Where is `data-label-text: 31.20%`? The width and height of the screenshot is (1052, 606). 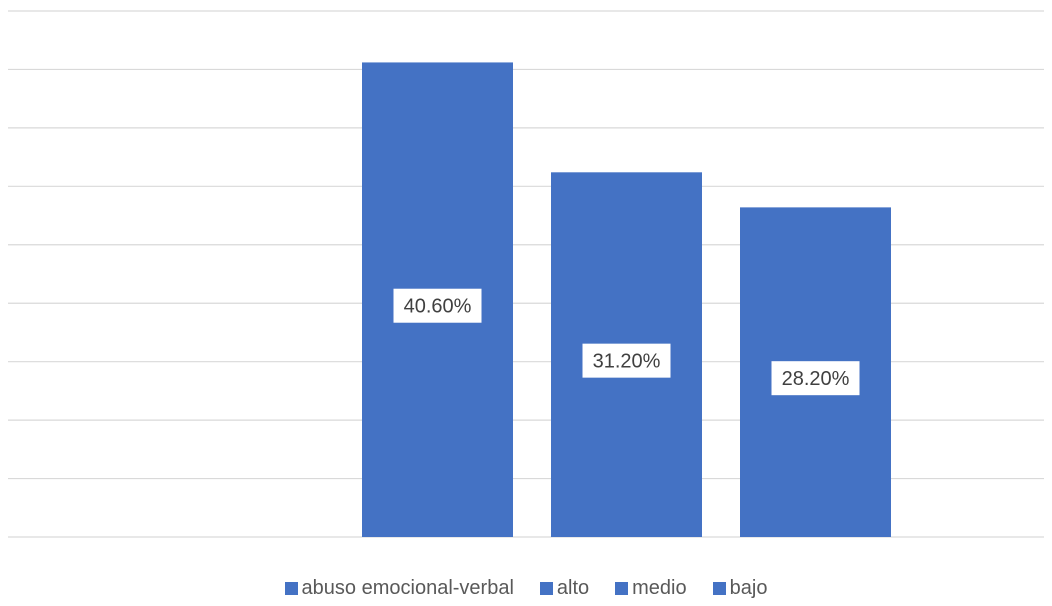 data-label-text: 31.20% is located at coordinates (627, 362).